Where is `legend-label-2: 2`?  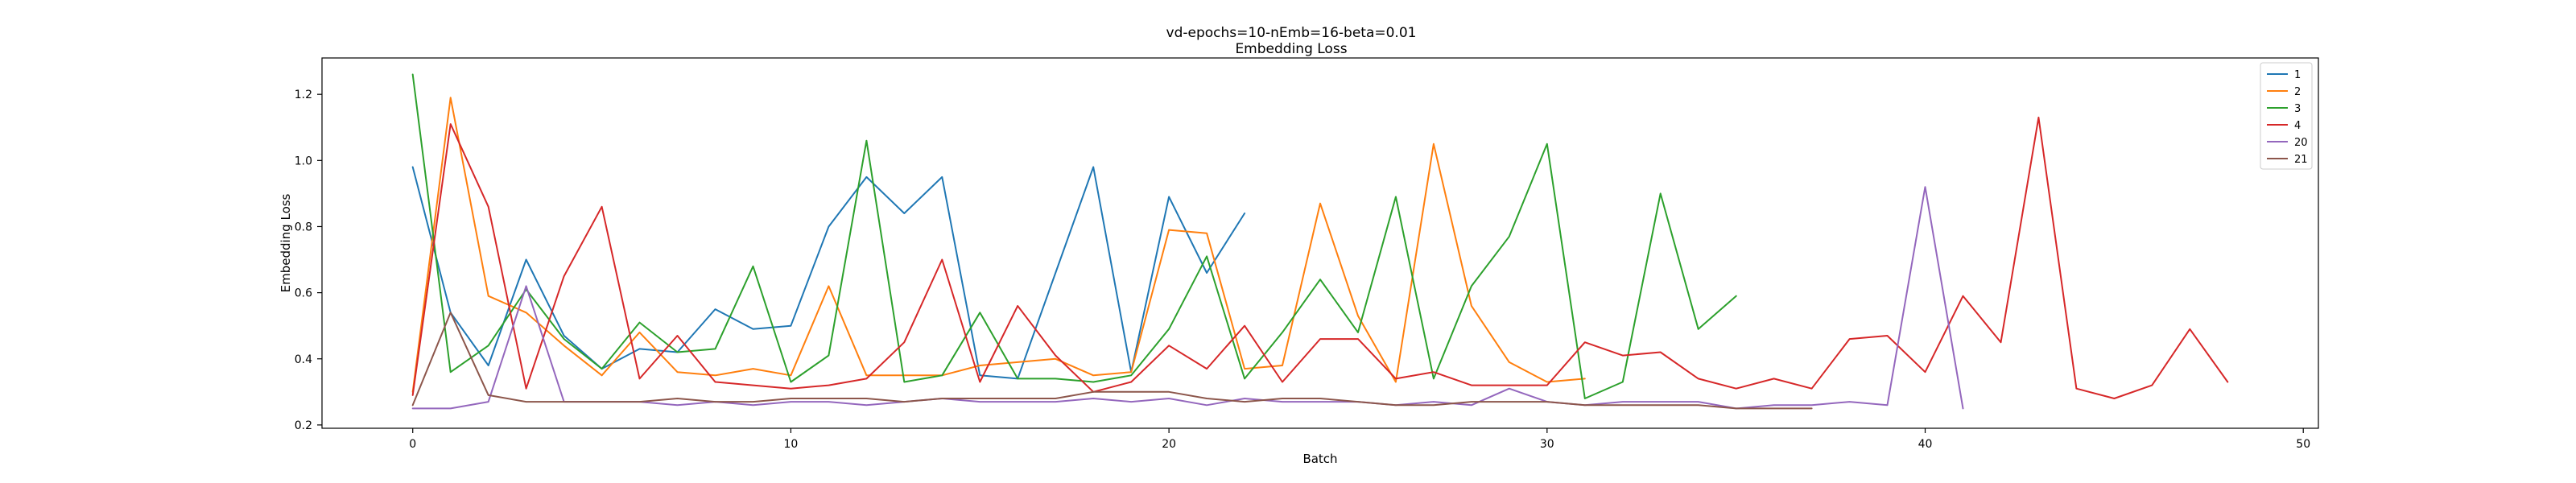
legend-label-2: 2 is located at coordinates (2297, 92).